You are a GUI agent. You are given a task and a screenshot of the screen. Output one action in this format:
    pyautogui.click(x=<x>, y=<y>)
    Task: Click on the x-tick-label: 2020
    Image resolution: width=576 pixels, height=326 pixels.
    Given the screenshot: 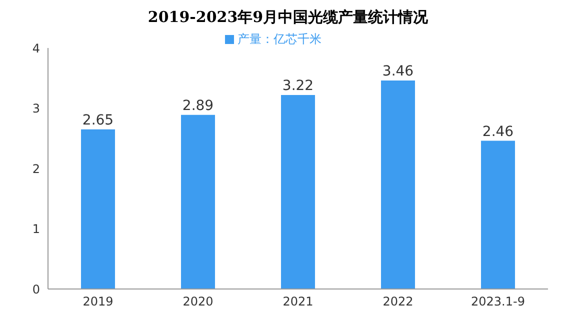 What is the action you would take?
    pyautogui.click(x=198, y=301)
    